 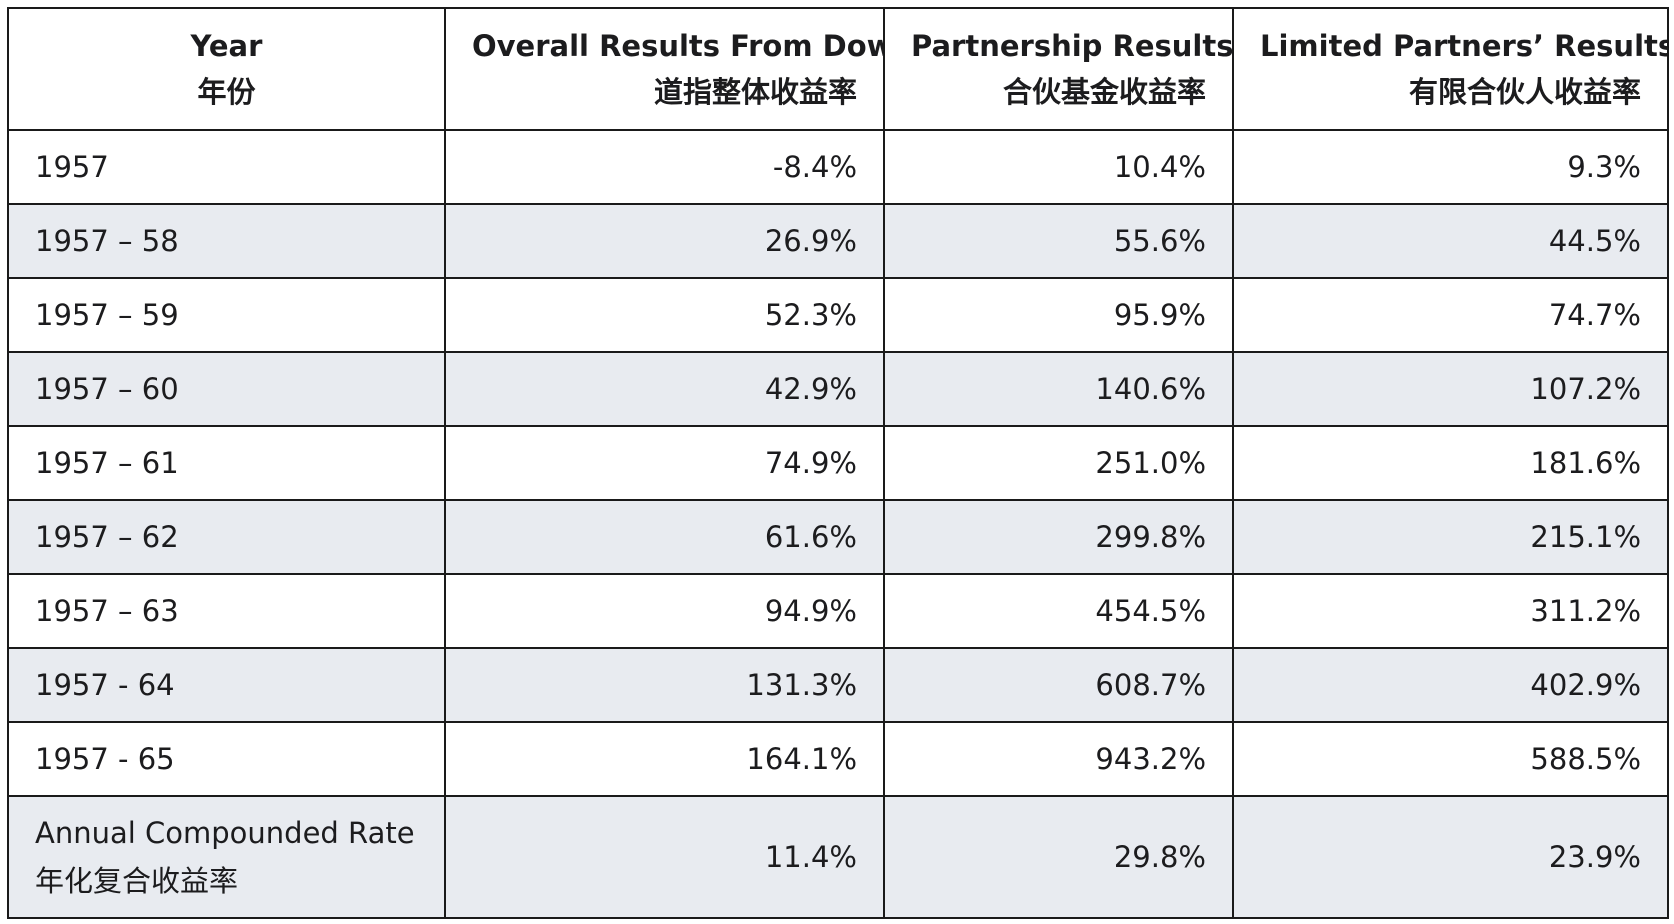 I want to click on cell-year: 1957 – 60, so click(x=226, y=389).